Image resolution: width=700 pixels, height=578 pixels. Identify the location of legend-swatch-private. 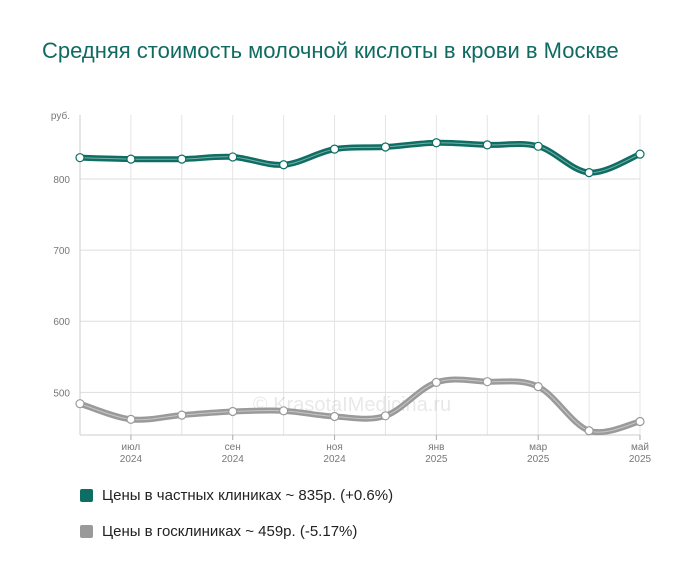
(86, 495).